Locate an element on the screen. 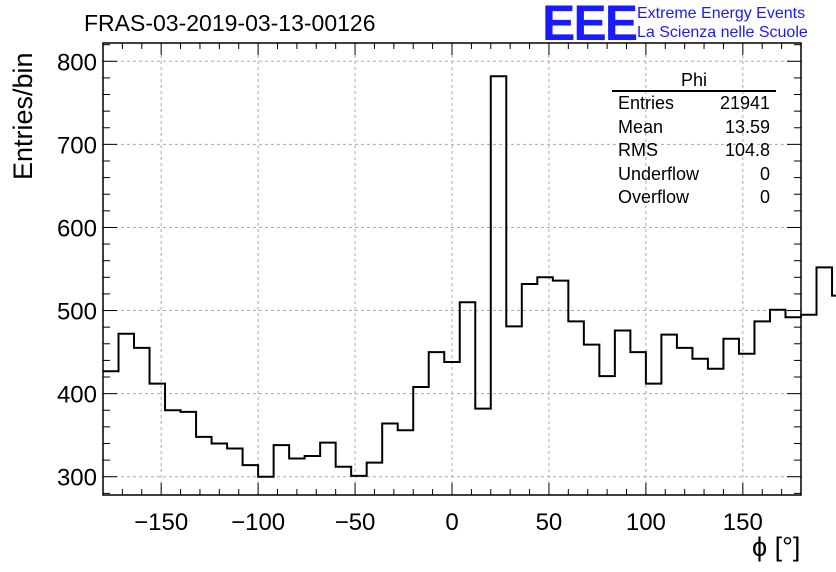 The image size is (836, 572). x-tick-label: −50 is located at coordinates (355, 522).